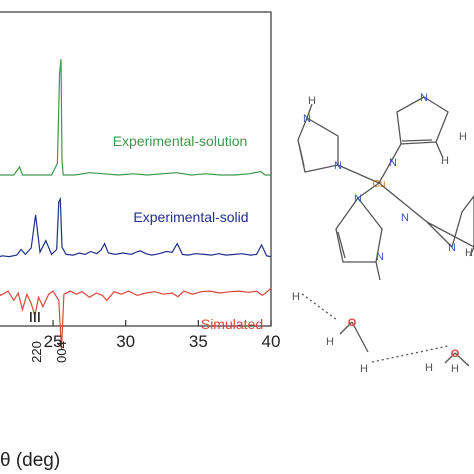  I want to click on x-tick-label: 30, so click(125, 341).